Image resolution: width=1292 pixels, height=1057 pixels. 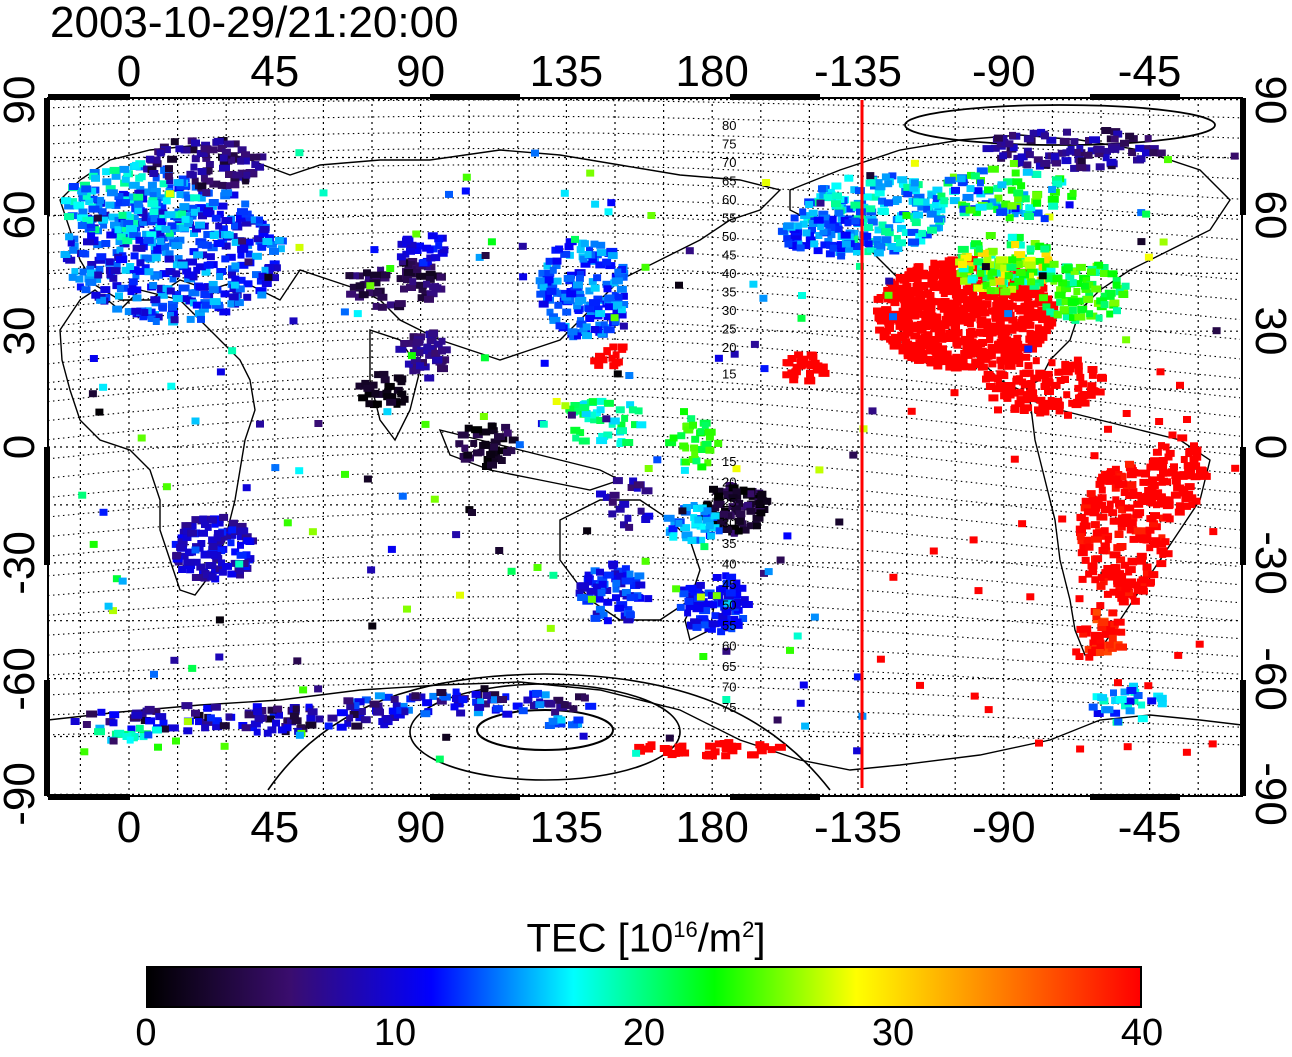 What do you see at coordinates (858, 71) in the screenshot?
I see `longitude-tick-label: -135` at bounding box center [858, 71].